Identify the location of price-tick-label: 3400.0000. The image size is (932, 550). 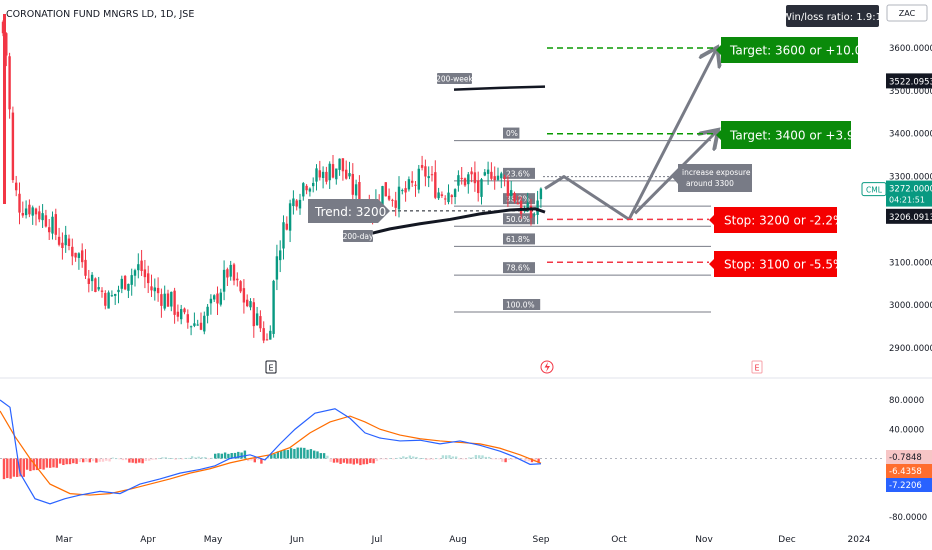
(910, 135).